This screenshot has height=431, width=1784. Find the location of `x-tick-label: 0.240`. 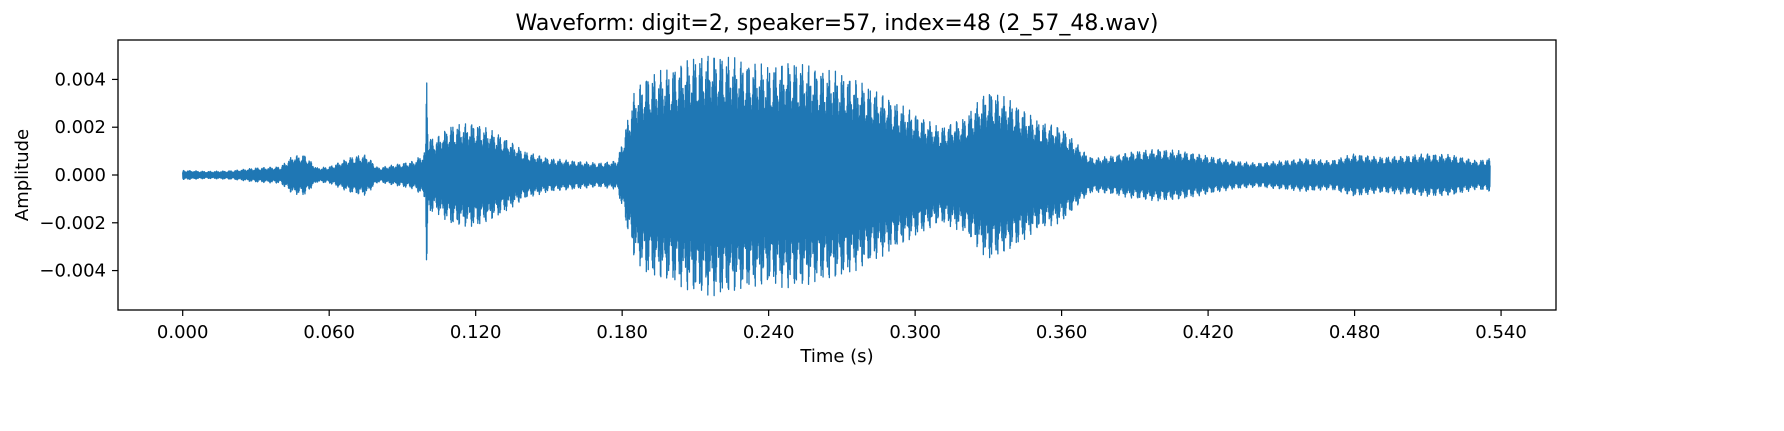

x-tick-label: 0.240 is located at coordinates (769, 332).